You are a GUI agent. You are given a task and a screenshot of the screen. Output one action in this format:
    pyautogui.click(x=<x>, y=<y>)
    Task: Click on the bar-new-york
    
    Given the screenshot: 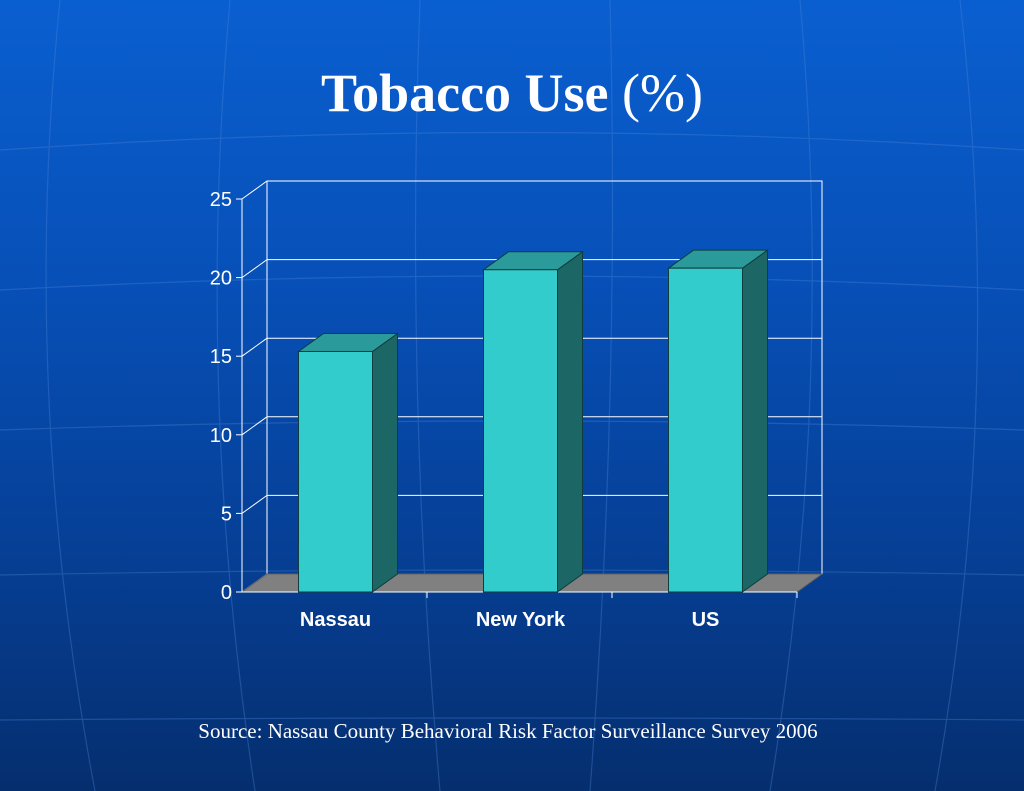 What is the action you would take?
    pyautogui.click(x=533, y=421)
    